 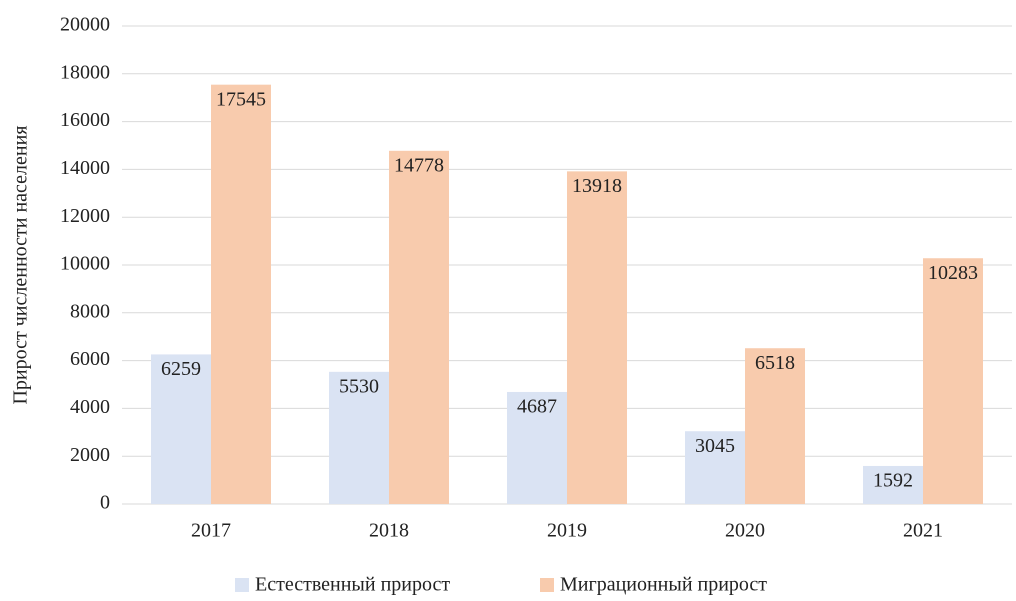 I want to click on y-tick-label: 4000, so click(x=90, y=407).